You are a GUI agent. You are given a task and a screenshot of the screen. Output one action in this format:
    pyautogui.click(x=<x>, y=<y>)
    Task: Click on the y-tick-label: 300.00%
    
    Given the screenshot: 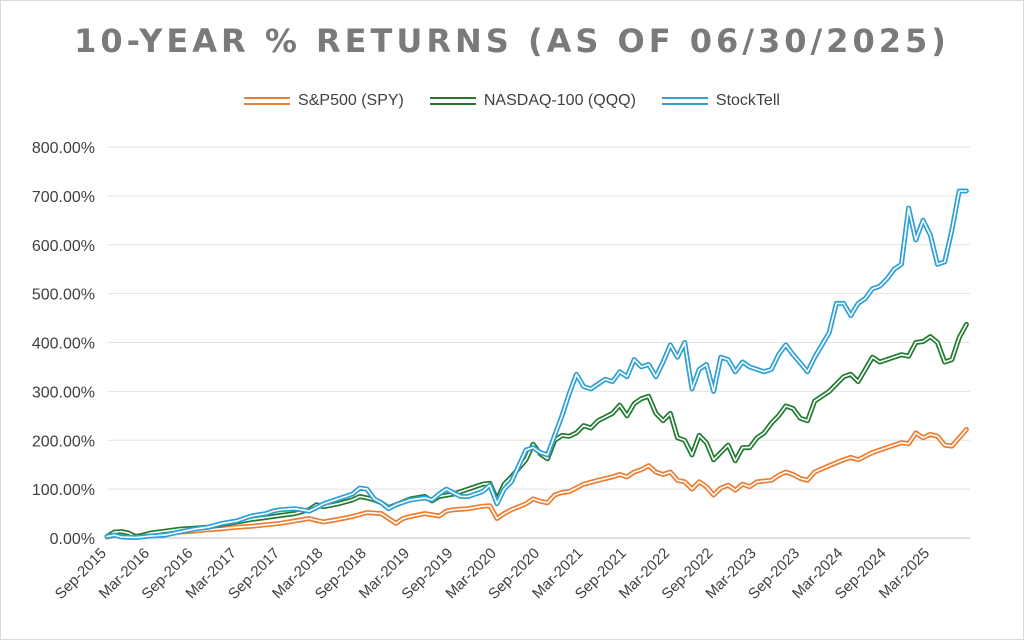 What is the action you would take?
    pyautogui.click(x=63, y=392)
    